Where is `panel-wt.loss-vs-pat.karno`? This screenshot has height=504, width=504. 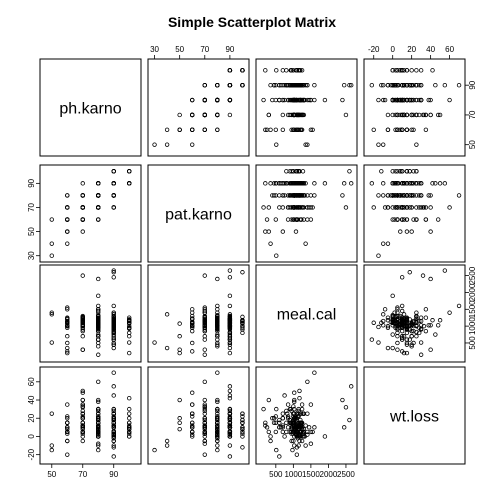
panel-wt.loss-vs-pat.karno is located at coordinates (198, 415).